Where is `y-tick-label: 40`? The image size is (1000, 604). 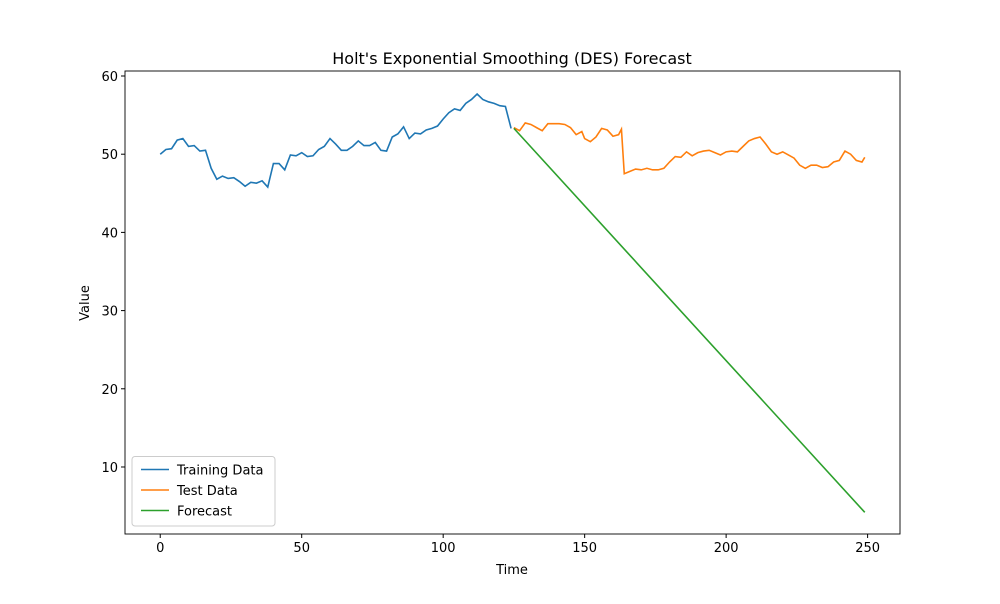
y-tick-label: 40 is located at coordinates (109, 233).